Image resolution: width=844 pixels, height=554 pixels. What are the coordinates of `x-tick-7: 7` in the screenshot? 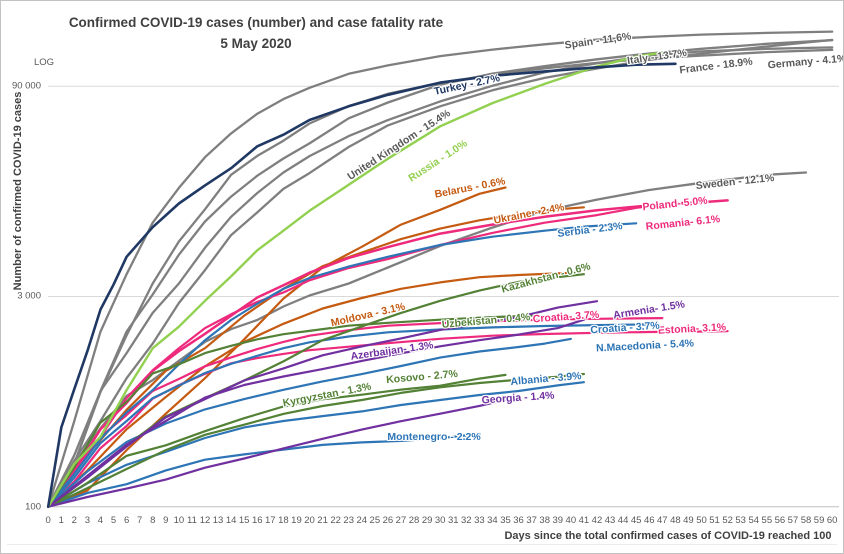 It's located at (140, 520).